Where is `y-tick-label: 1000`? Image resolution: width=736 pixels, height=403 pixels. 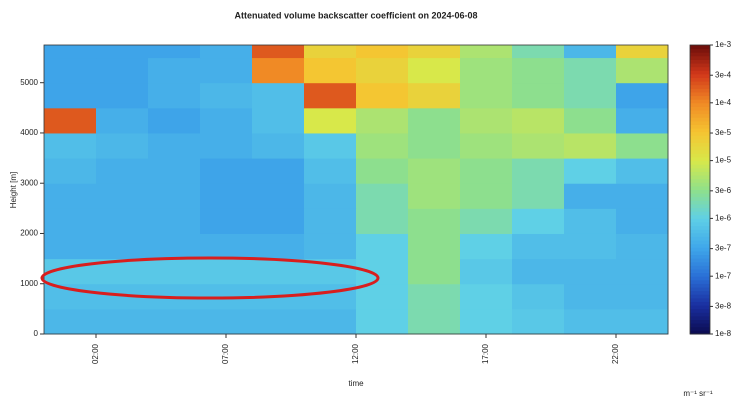
y-tick-label: 1000 is located at coordinates (29, 283).